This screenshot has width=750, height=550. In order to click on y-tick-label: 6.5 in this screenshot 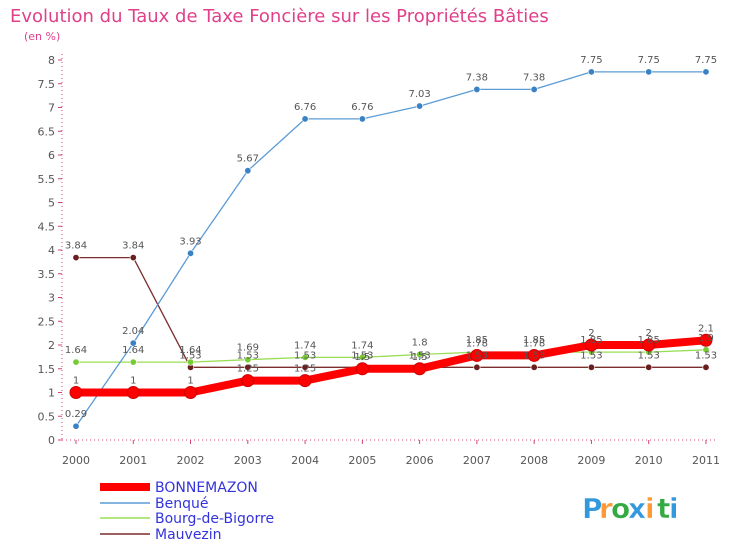, I will do `click(47, 131)`.